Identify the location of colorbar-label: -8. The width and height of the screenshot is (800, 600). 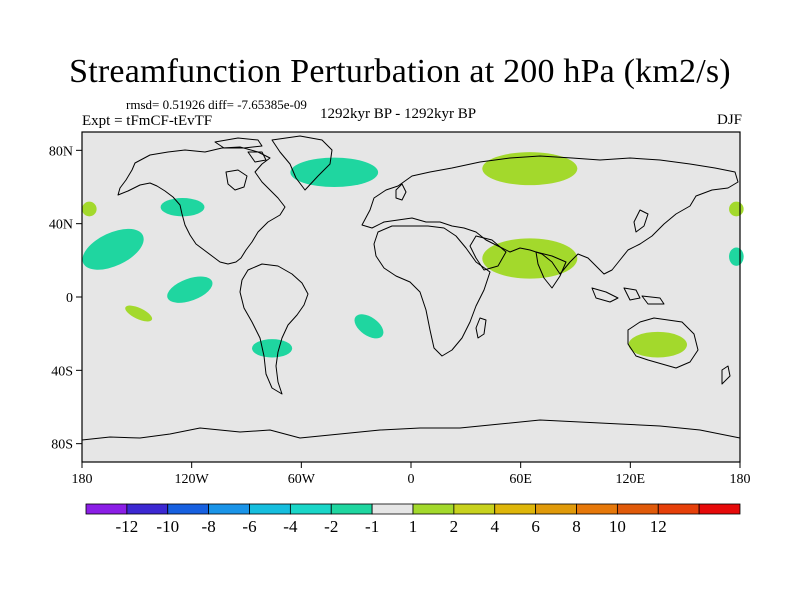
(209, 526).